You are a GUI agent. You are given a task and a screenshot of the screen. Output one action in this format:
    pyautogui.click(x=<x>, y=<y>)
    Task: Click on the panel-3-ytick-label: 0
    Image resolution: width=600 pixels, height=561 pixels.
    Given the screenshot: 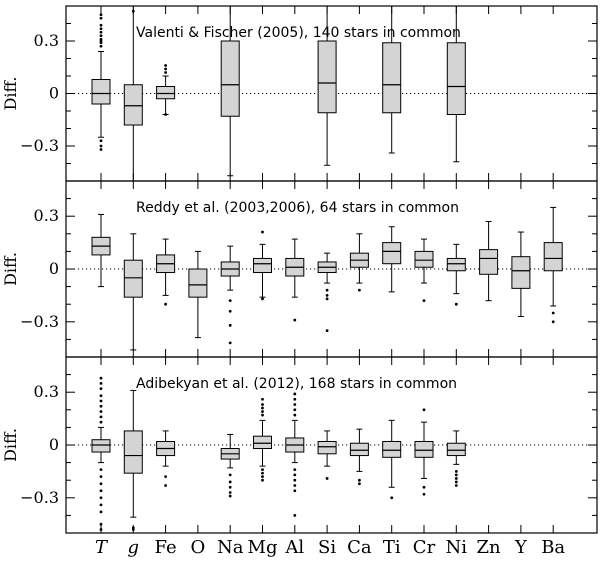 What is the action you would take?
    pyautogui.click(x=54, y=444)
    